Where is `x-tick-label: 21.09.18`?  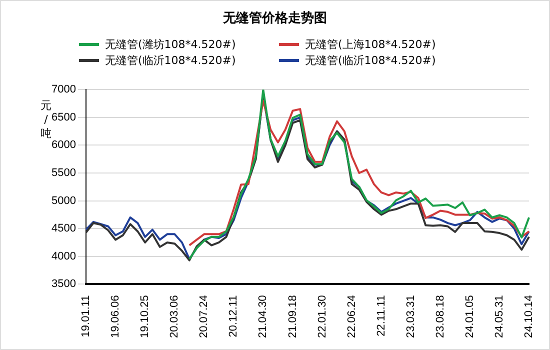 x-tick-label: 21.09.18 is located at coordinates (292, 316).